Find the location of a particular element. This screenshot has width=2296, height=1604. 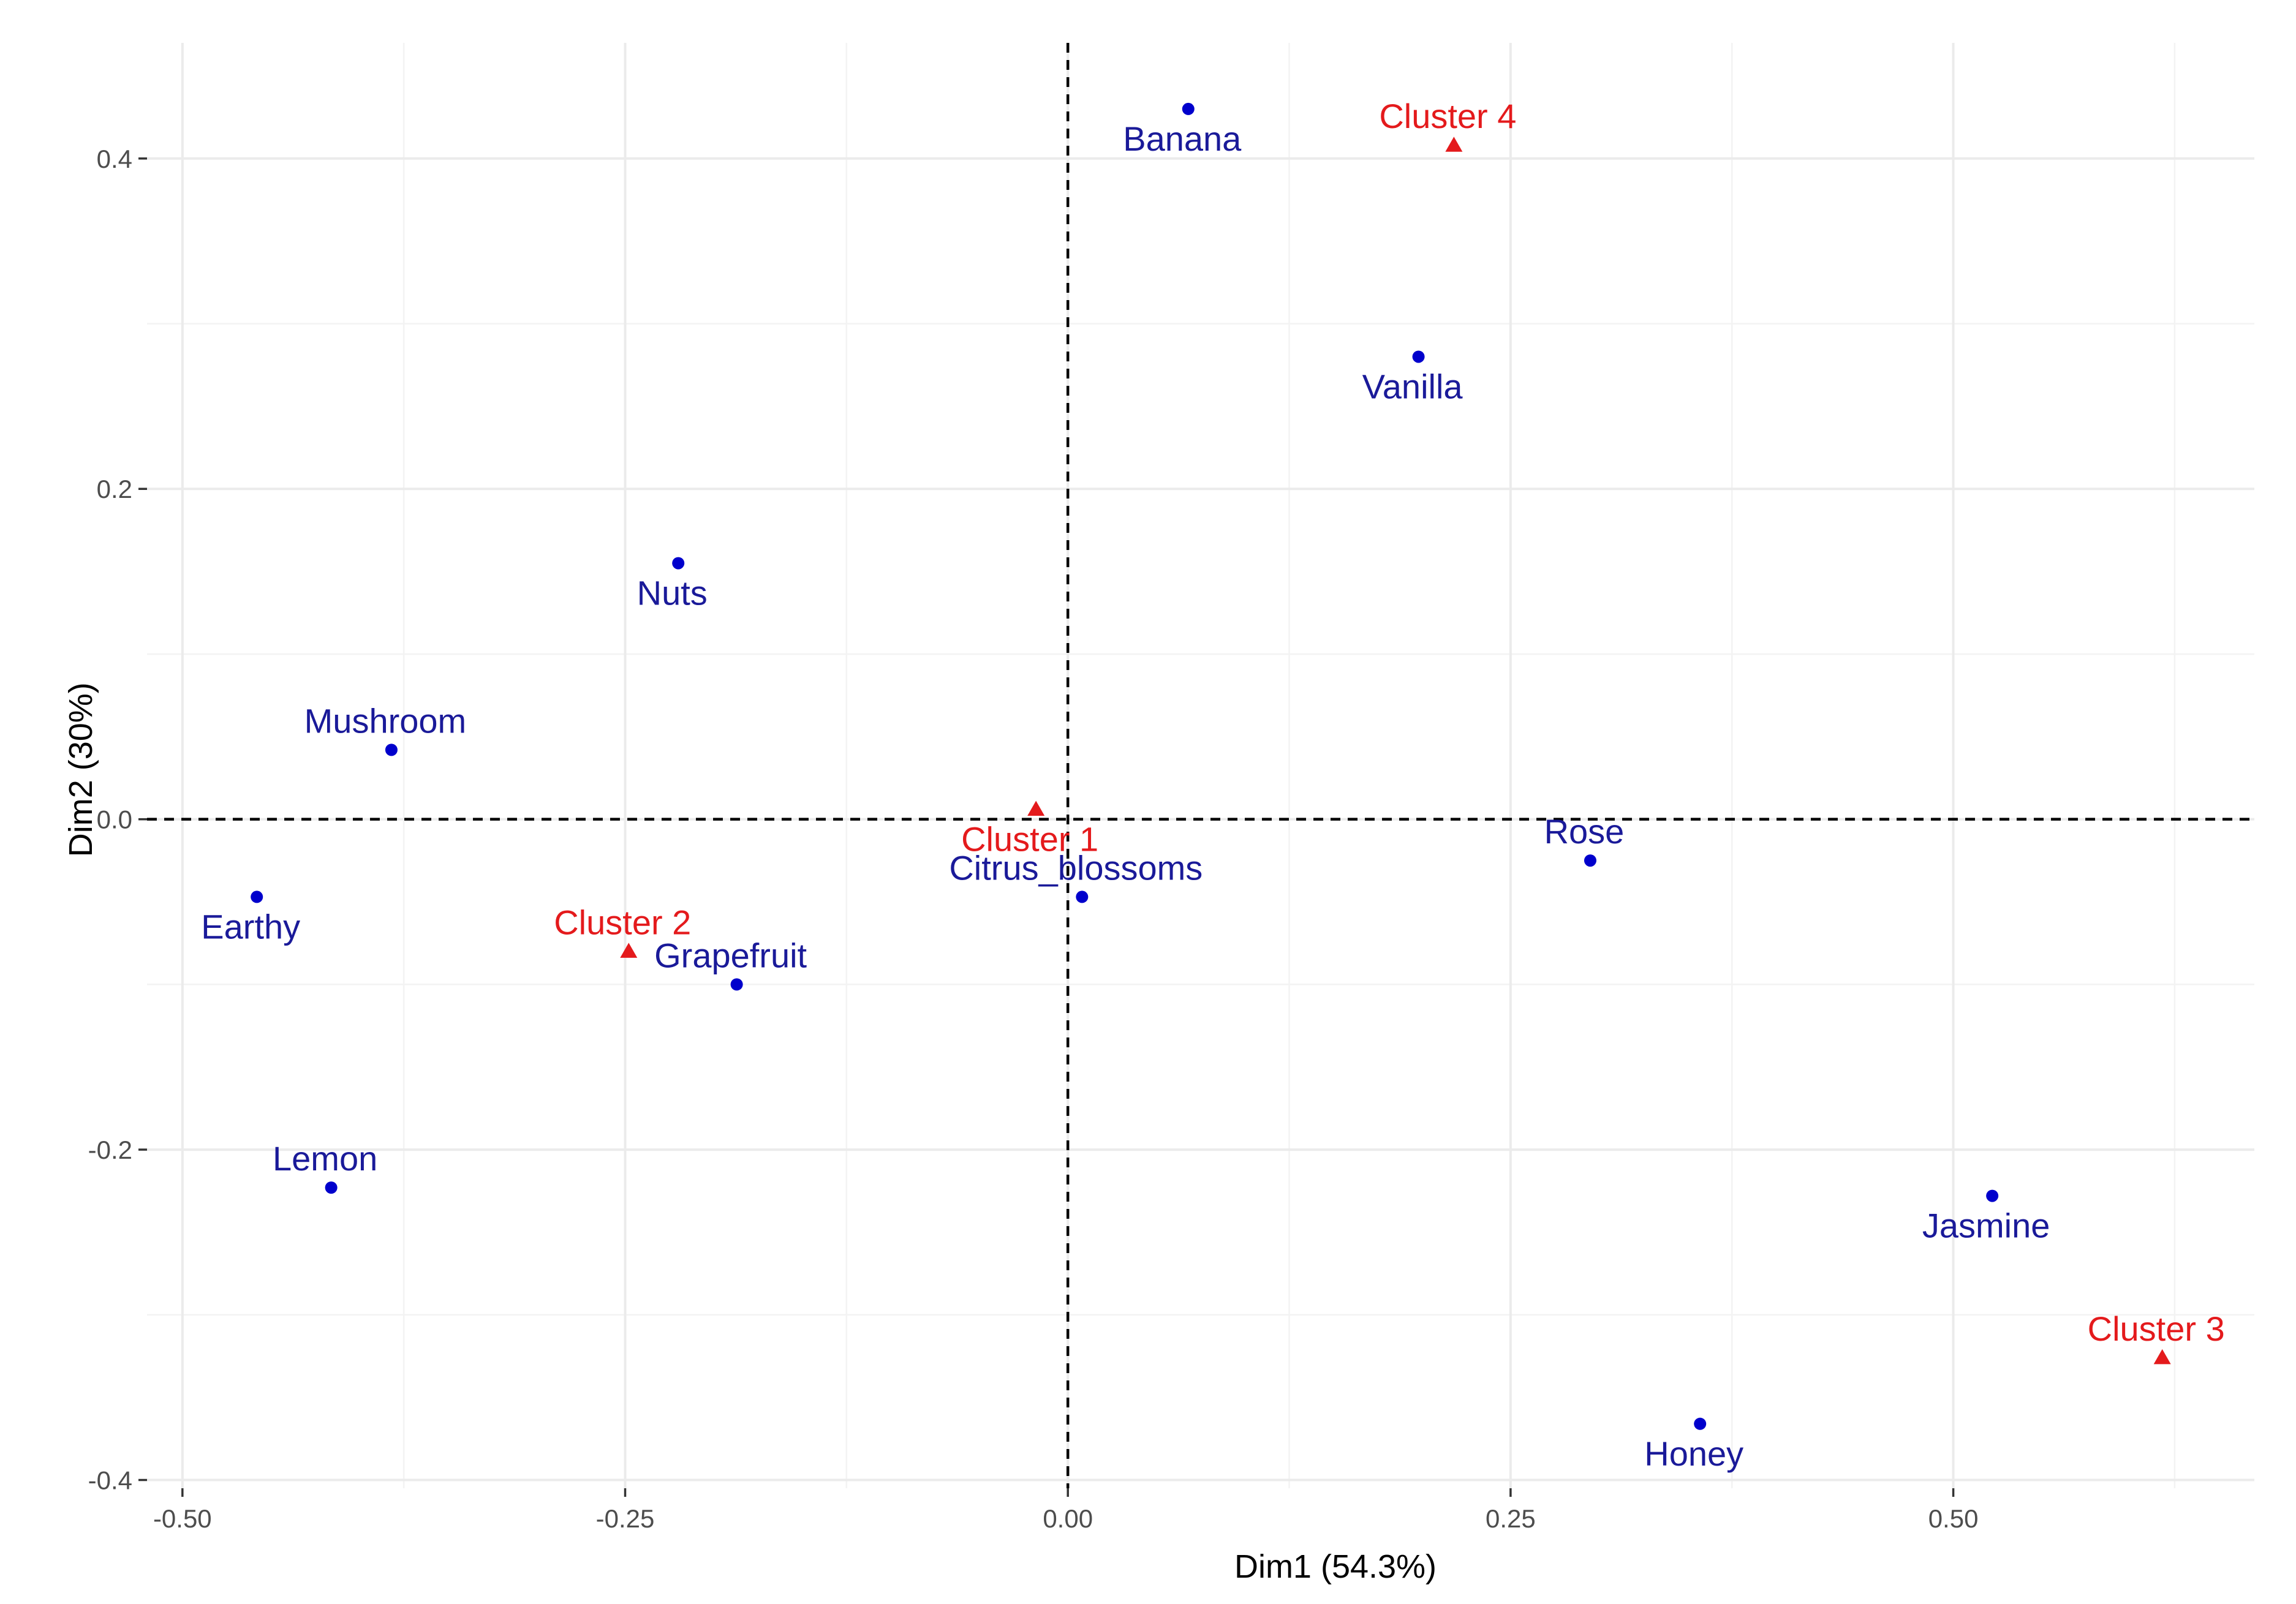

x-tick-label: 0.00 is located at coordinates (1068, 1518).